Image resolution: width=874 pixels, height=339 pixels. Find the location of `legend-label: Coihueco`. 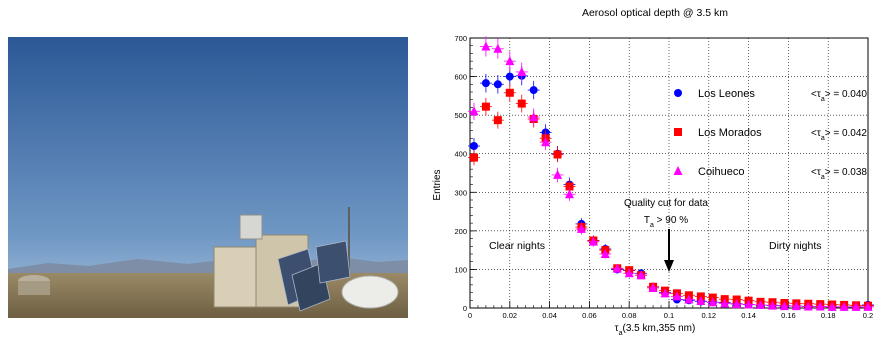

legend-label: Coihueco is located at coordinates (721, 172).